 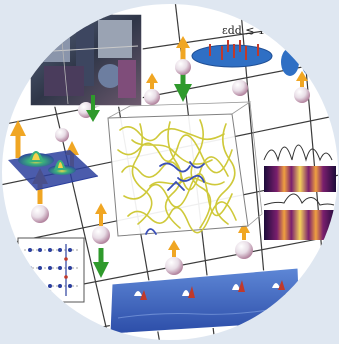 I want to click on density-peak-plot, so click(x=53, y=170).